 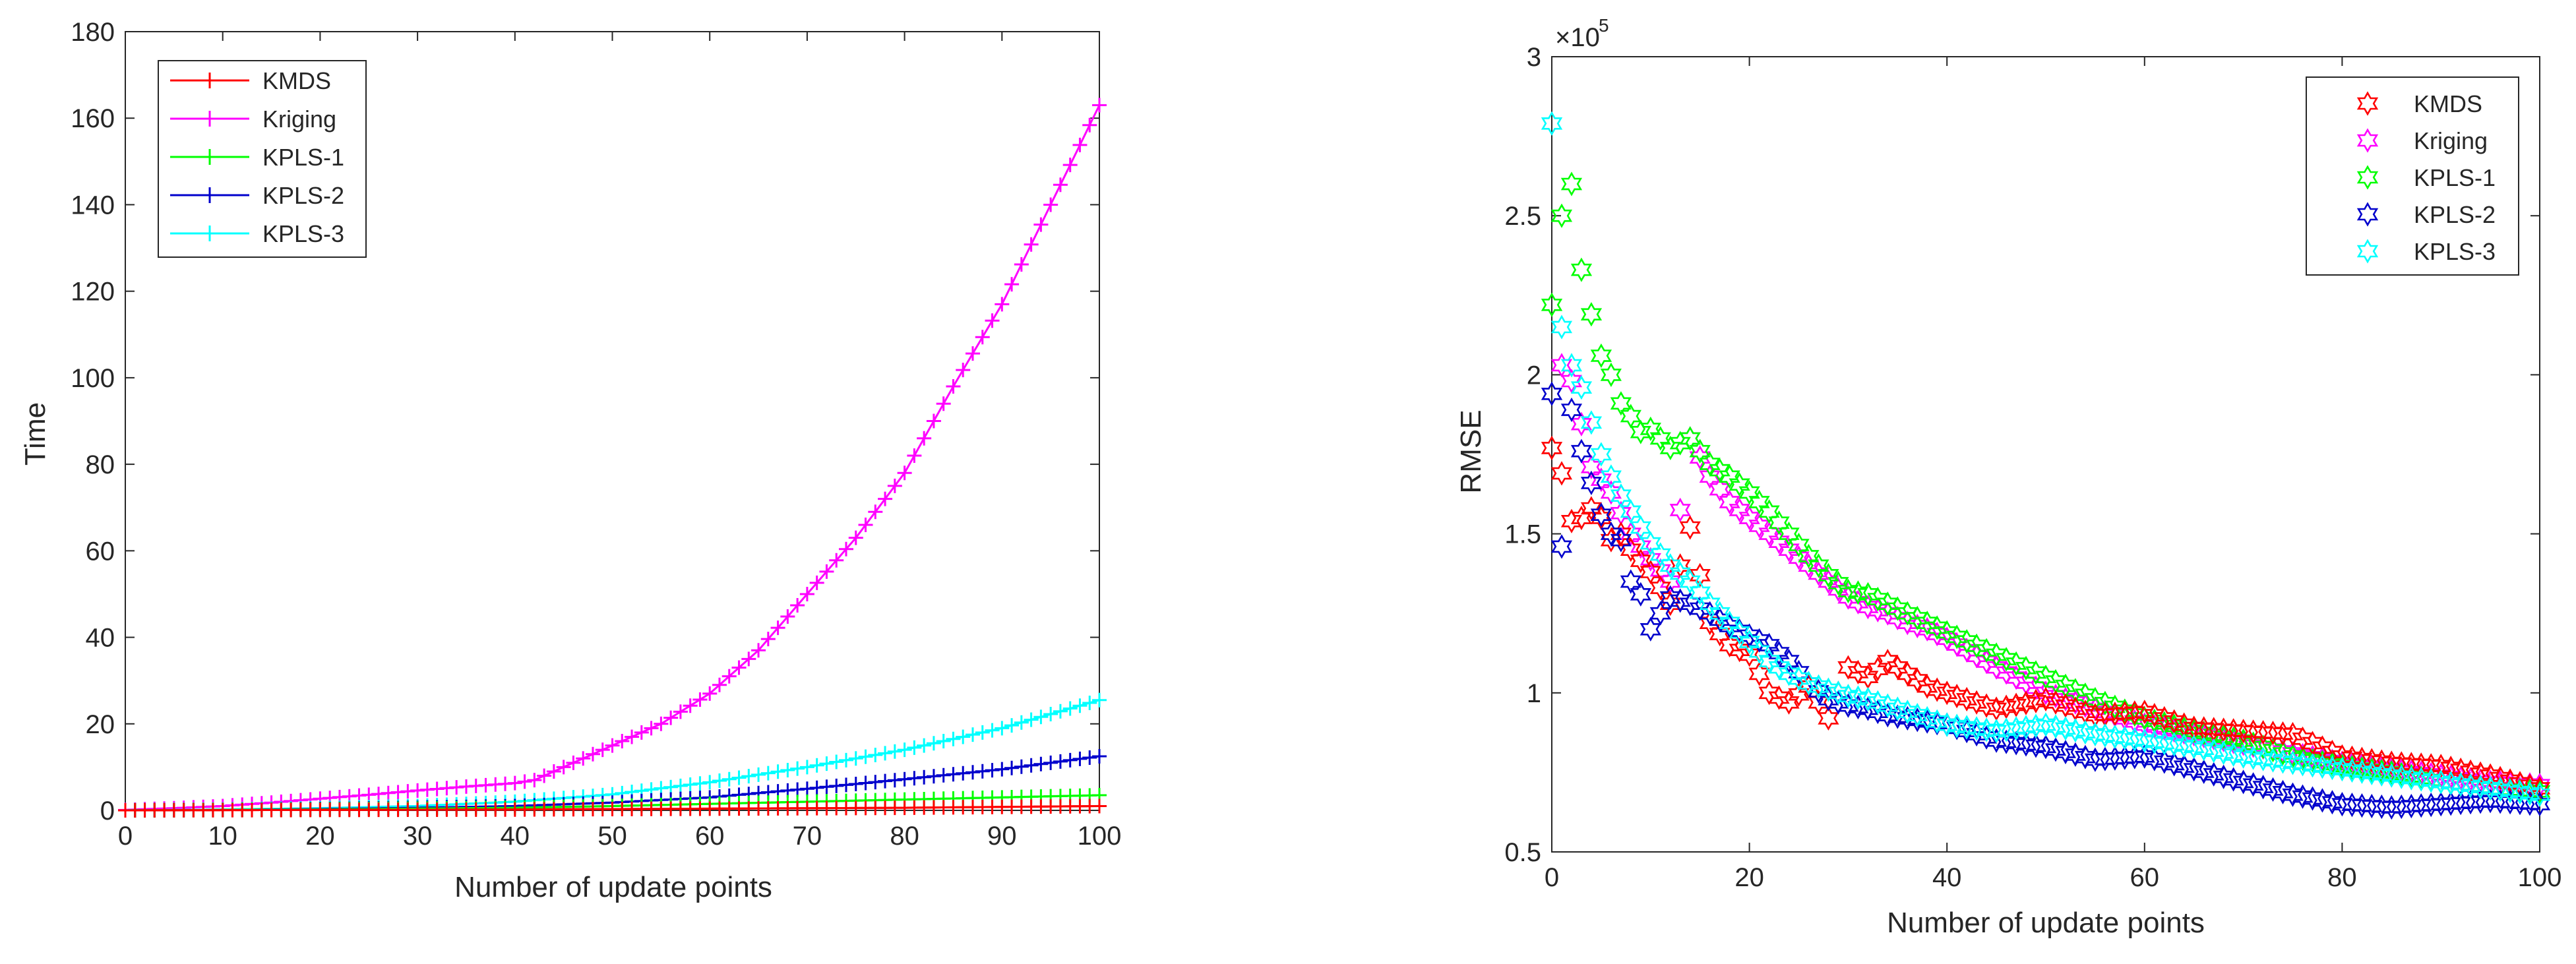 I want to click on rmse-legend-marker-kmds, so click(x=2367, y=103).